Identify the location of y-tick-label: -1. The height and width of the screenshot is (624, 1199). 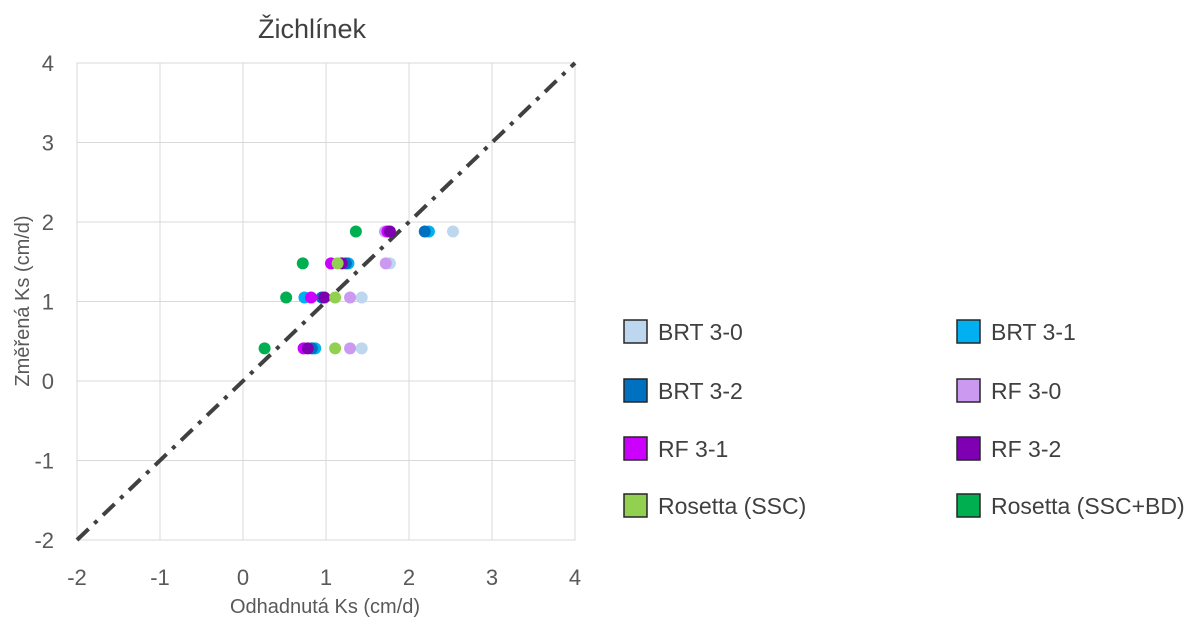
(44, 461).